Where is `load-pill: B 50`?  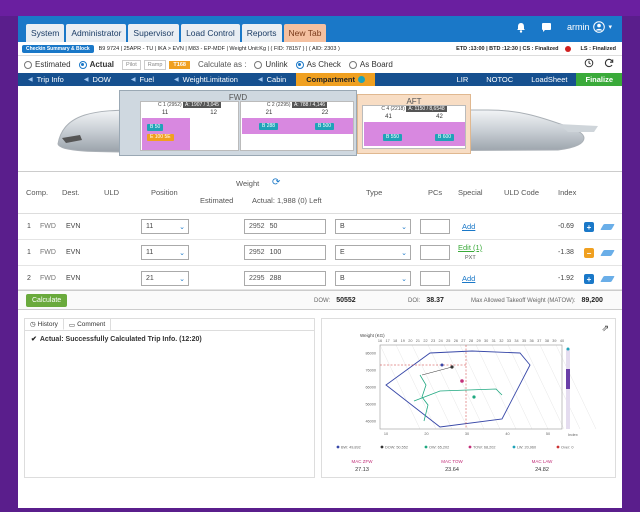 load-pill: B 50 is located at coordinates (155, 127).